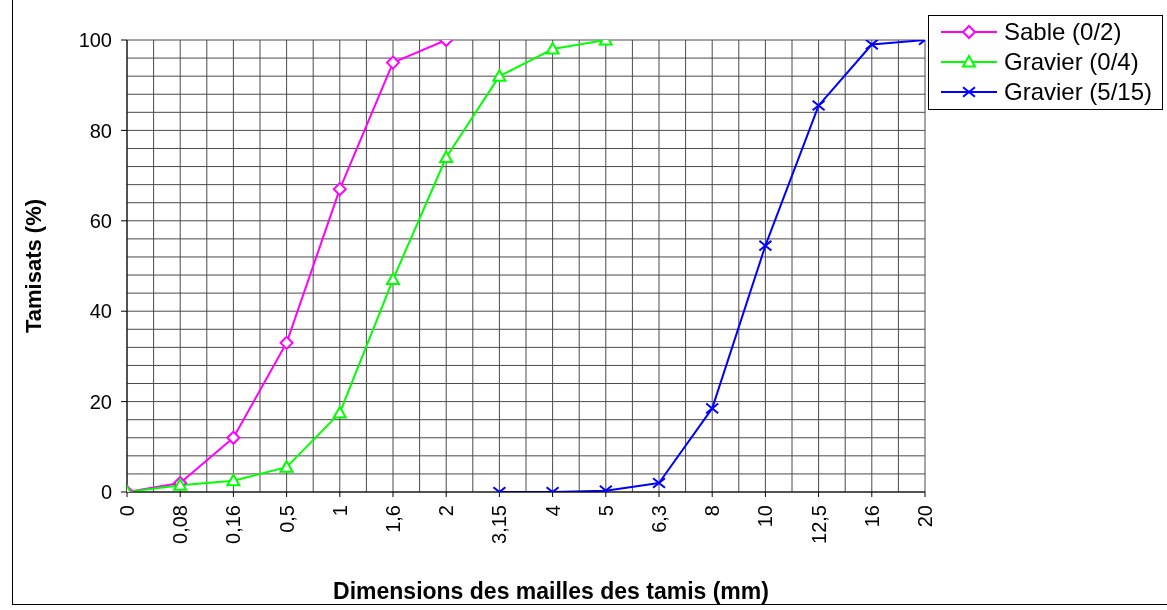  I want to click on x-tick-label: 0,5, so click(286, 519).